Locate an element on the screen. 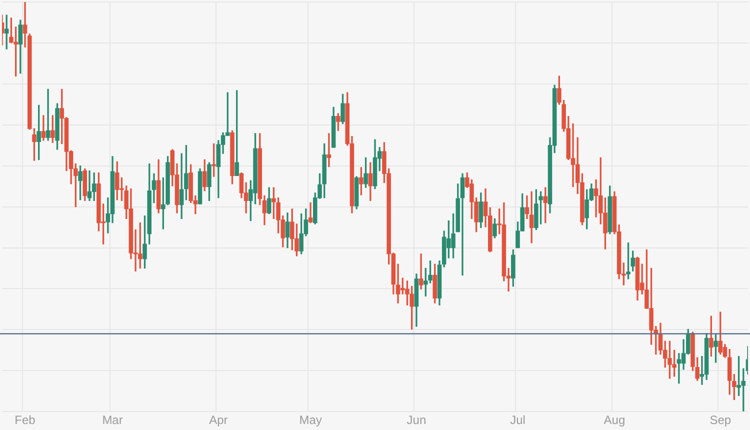  x-tick-label: Aug is located at coordinates (615, 420).